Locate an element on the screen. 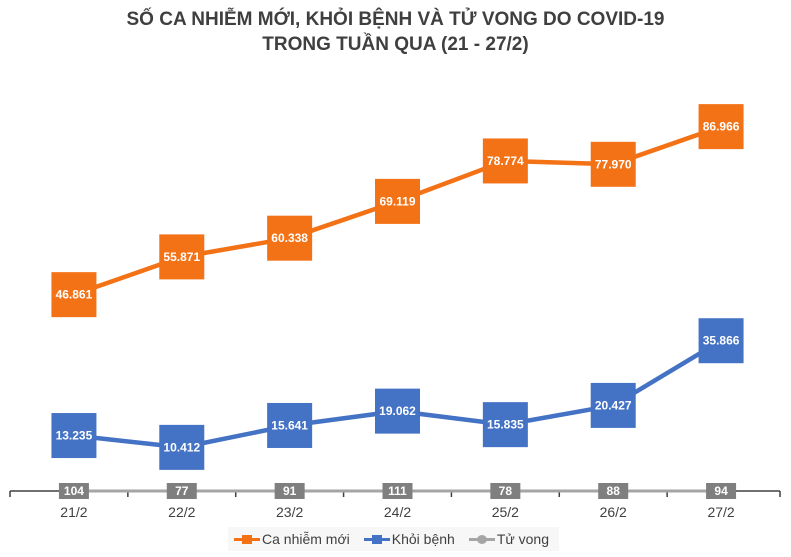 The width and height of the screenshot is (791, 557). data-label: 55.871 is located at coordinates (181, 257).